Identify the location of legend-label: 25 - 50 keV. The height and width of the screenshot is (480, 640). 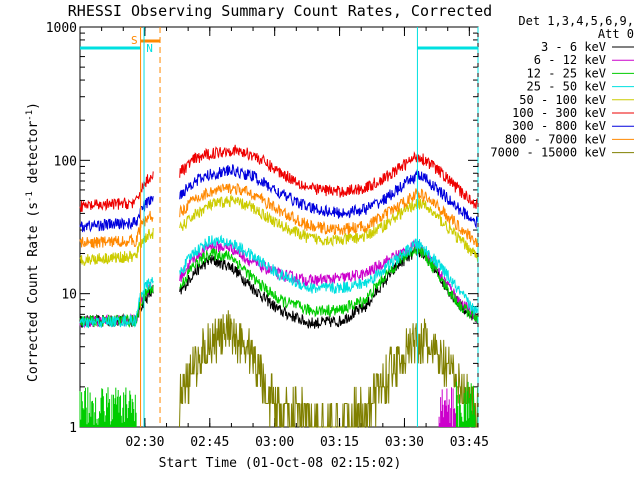
(566, 87).